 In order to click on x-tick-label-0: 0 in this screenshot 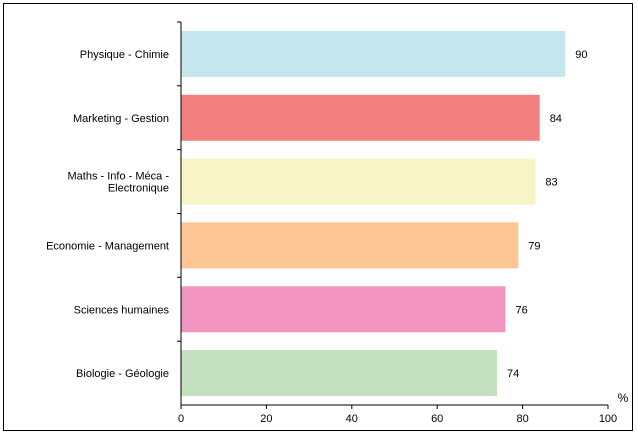, I will do `click(181, 419)`.